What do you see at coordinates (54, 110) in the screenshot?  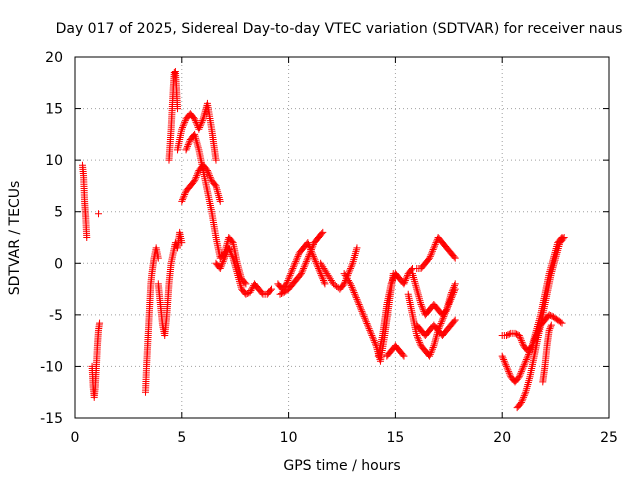 I see `y-tick-label: 15` at bounding box center [54, 110].